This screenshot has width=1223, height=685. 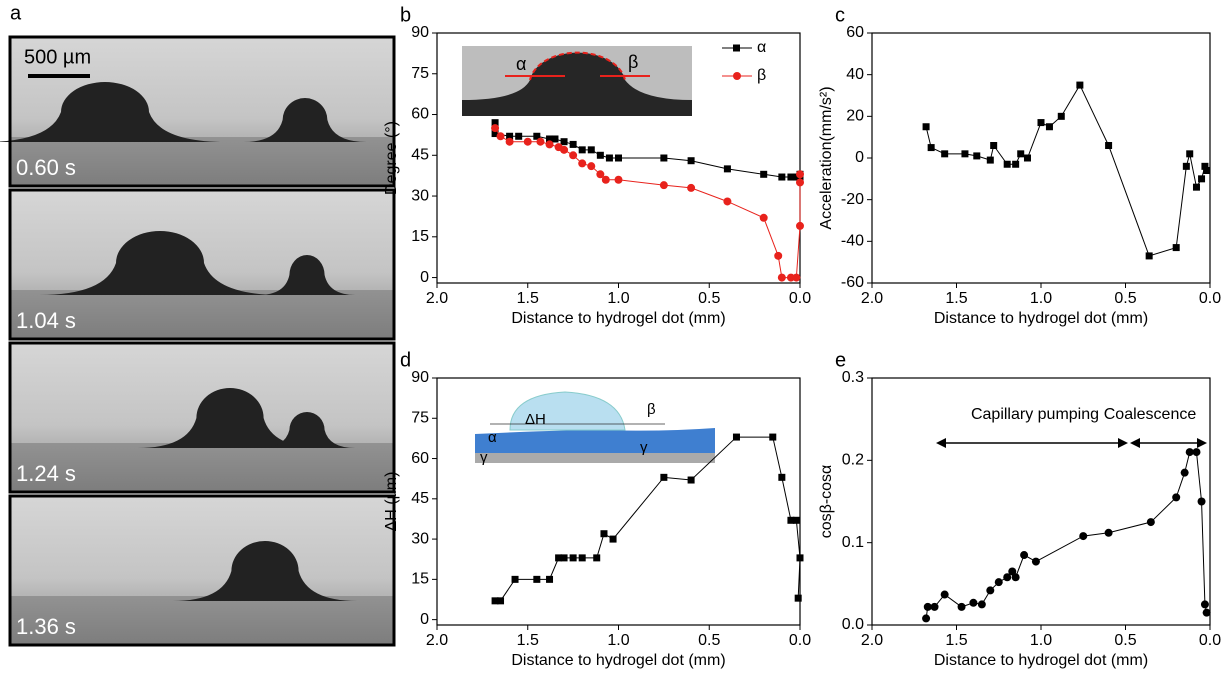 I want to click on y-tick-label: 75, so click(x=420, y=73).